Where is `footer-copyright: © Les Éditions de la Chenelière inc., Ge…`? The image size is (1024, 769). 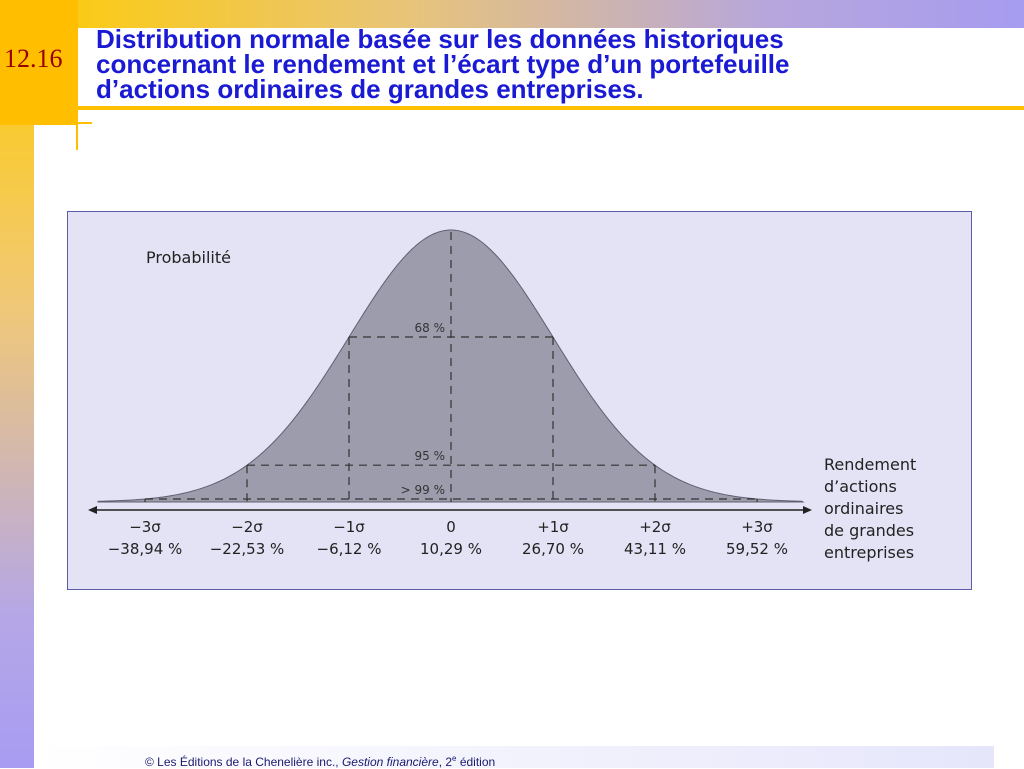
footer-copyright: © Les Éditions de la Chenelière inc., Ge… is located at coordinates (320, 761).